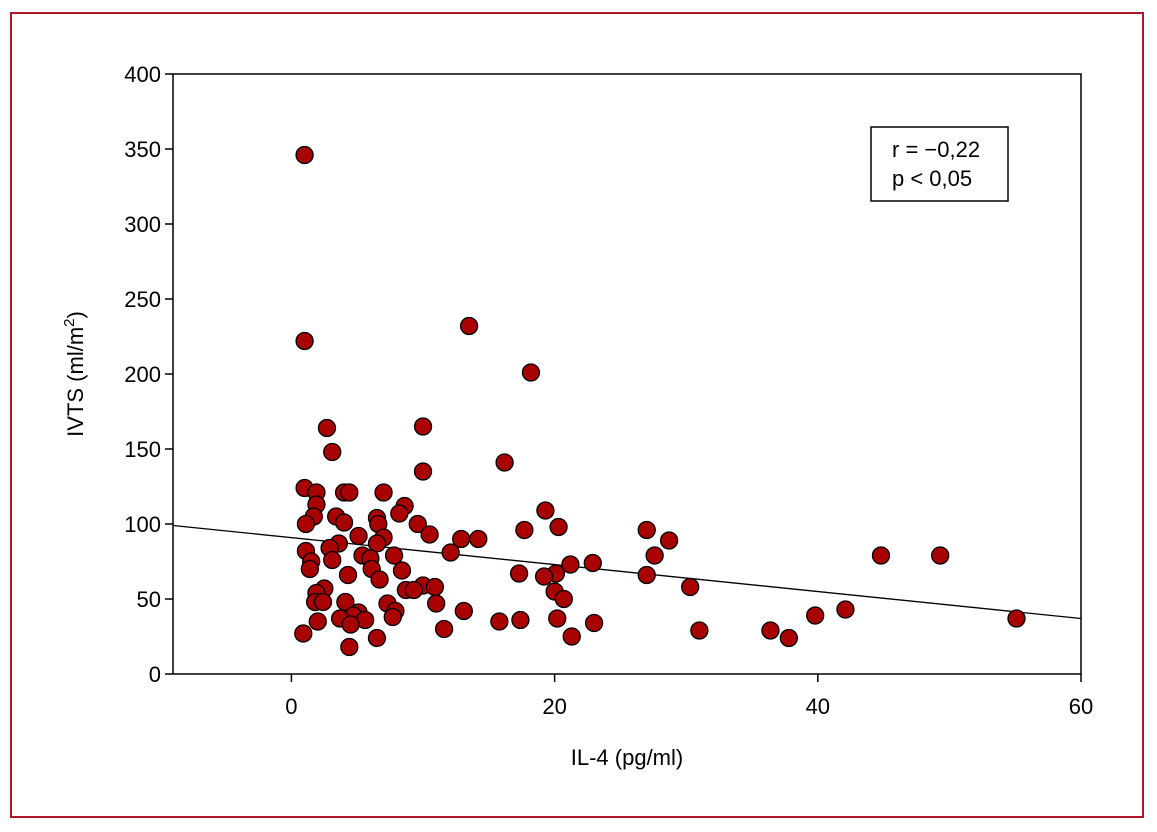  Describe the element at coordinates (142, 374) in the screenshot. I see `y-tick-label: 200` at that location.